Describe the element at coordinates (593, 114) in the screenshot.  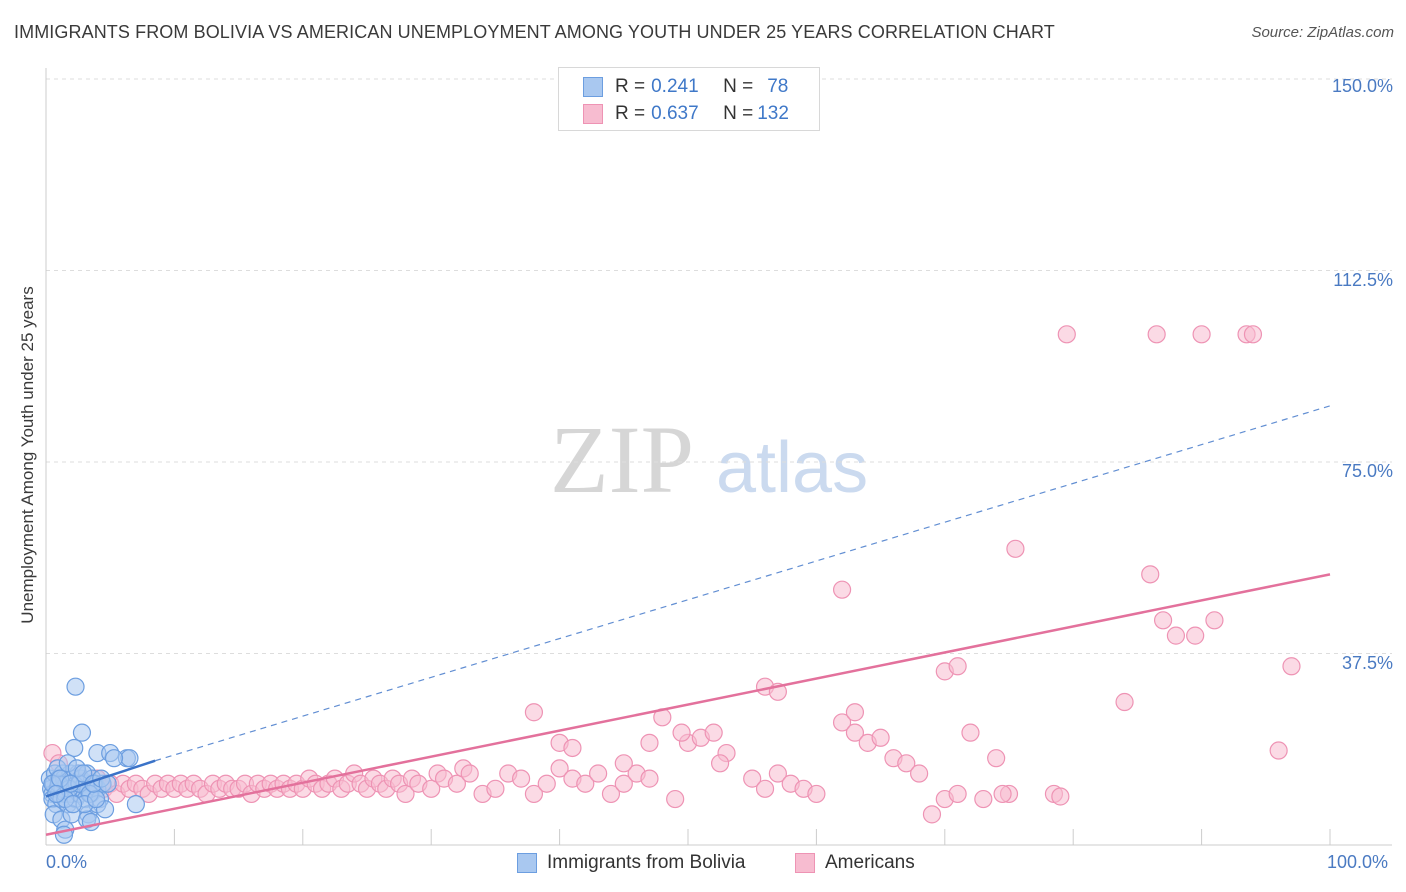
I see `legend-swatch-pink` at that location.